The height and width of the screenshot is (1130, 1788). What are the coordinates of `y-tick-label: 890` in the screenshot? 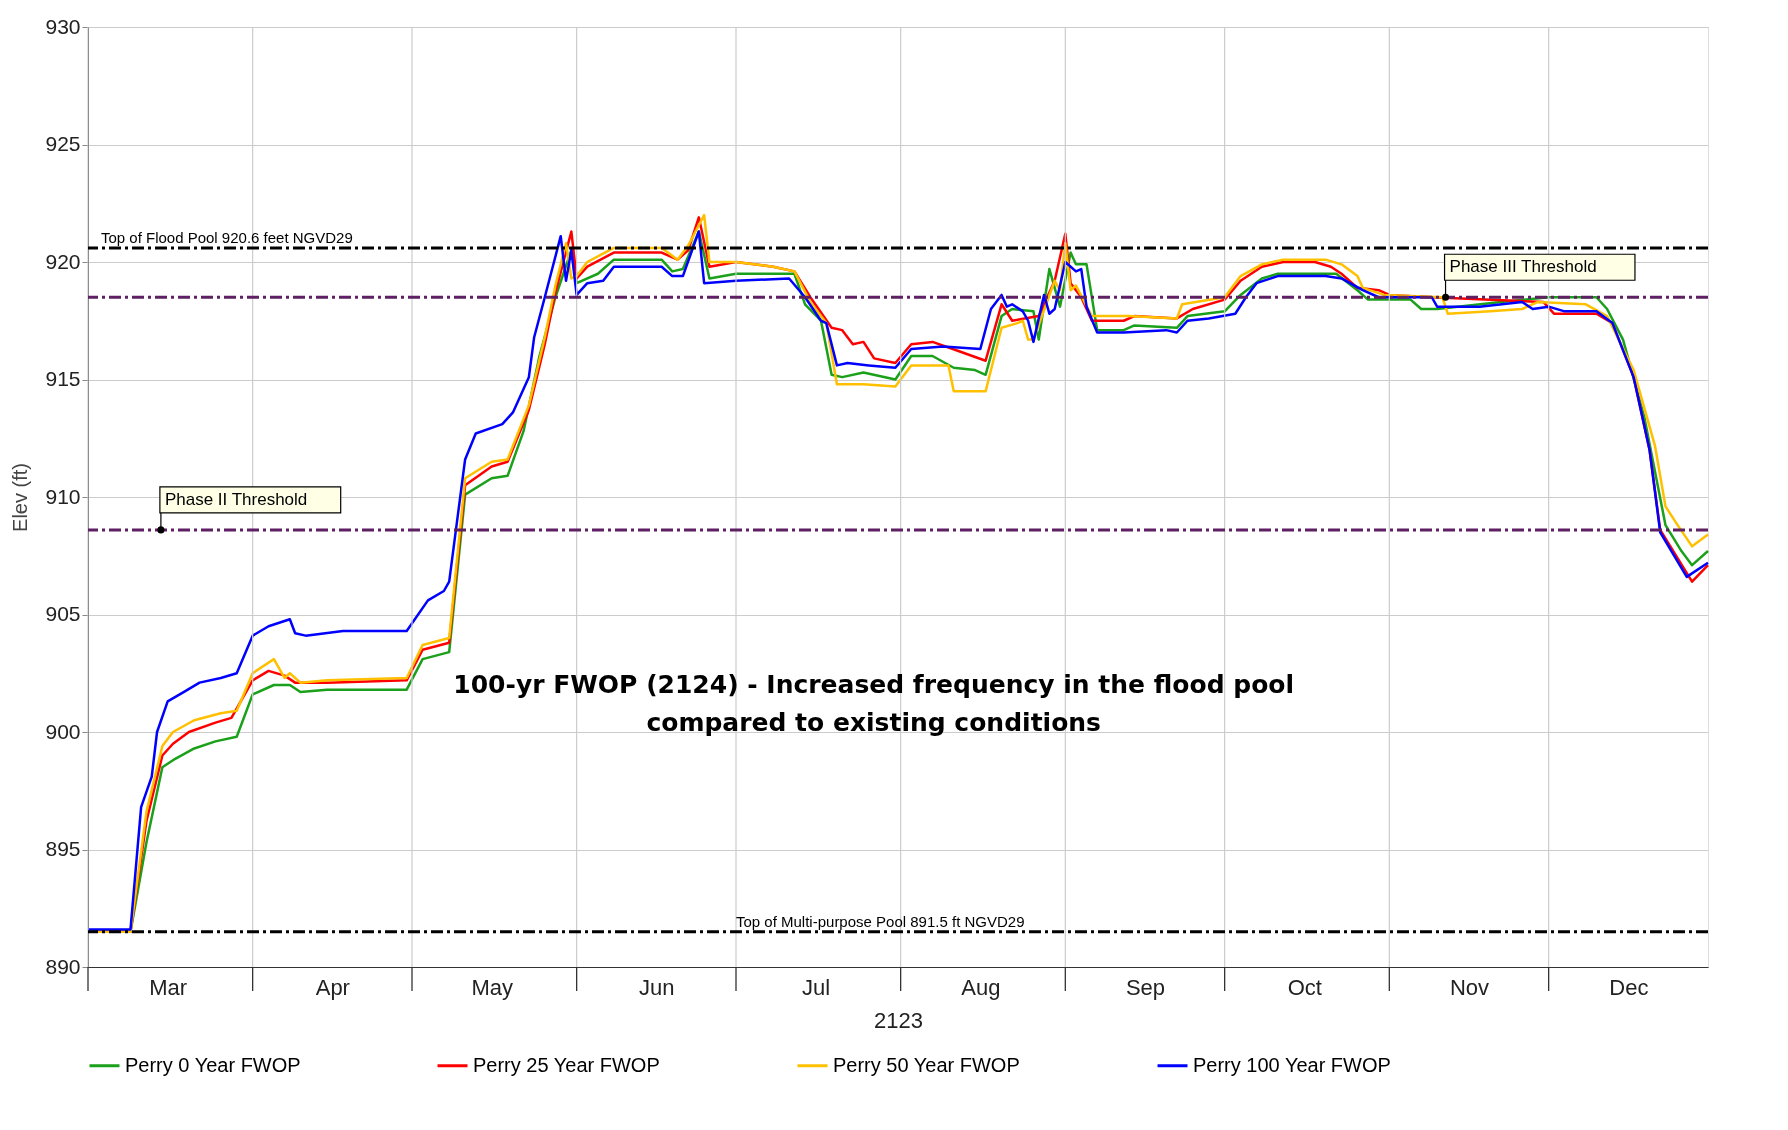 It's located at (63, 966).